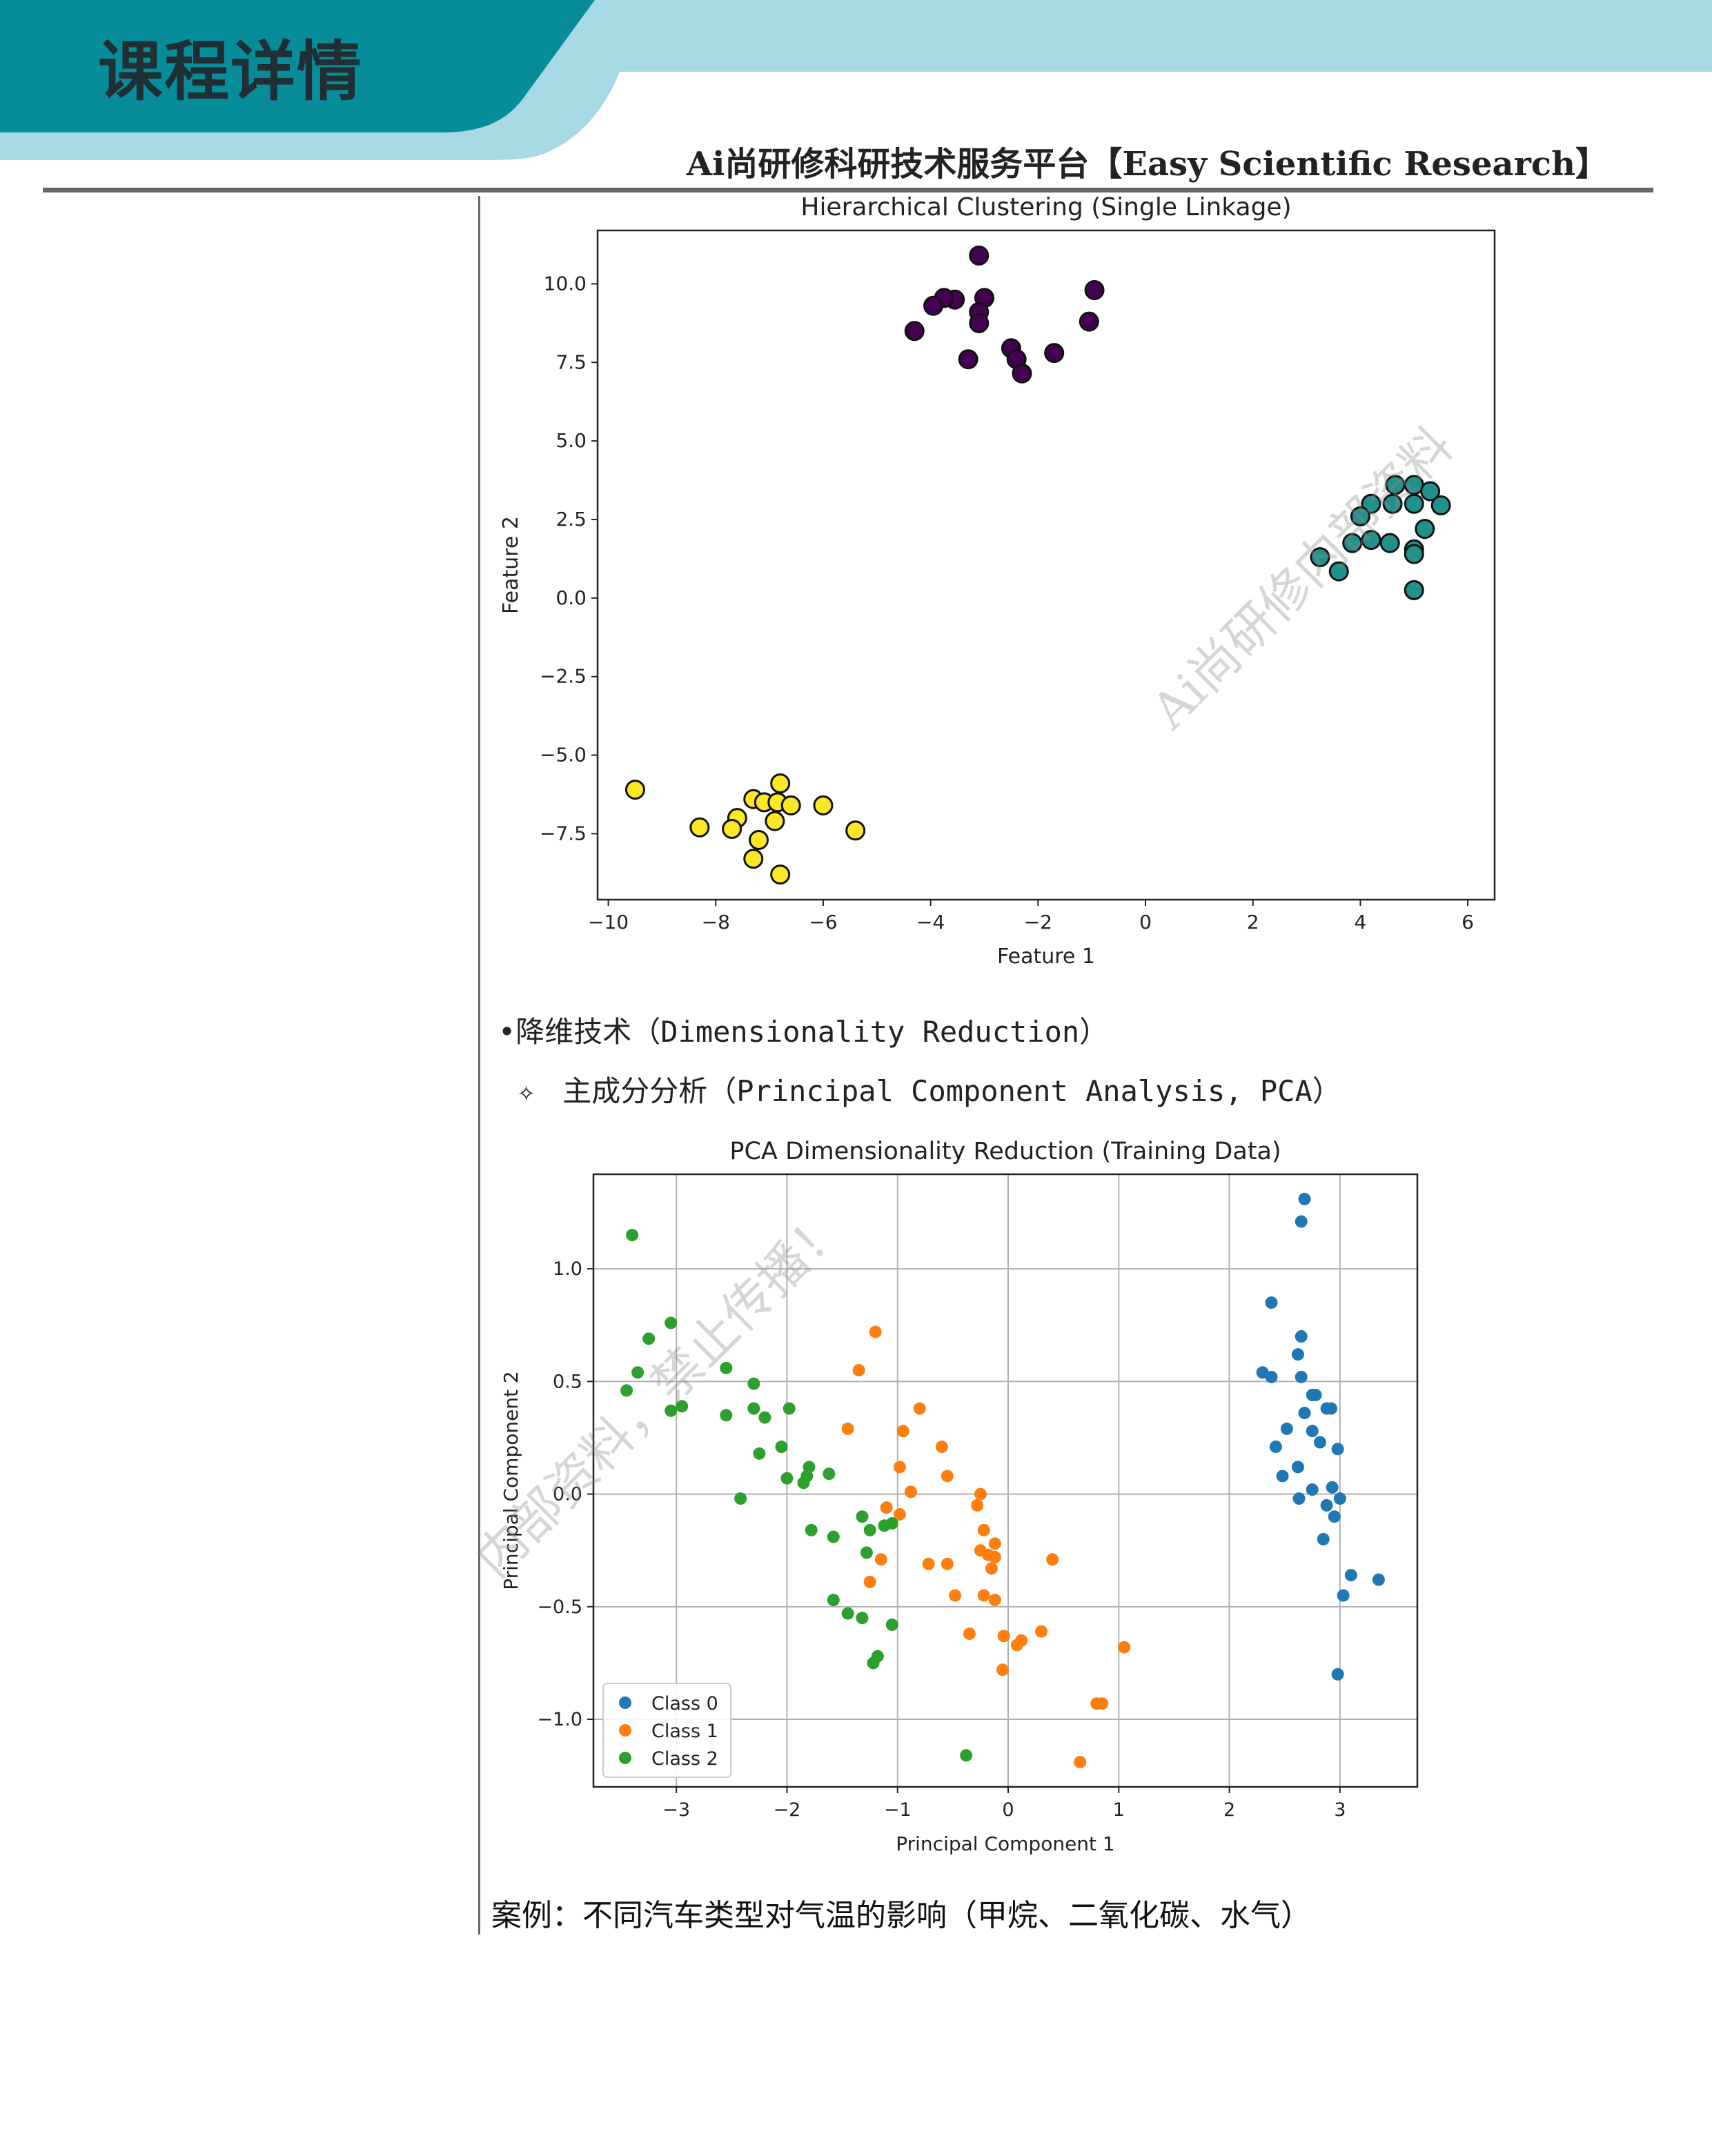  I want to click on case-caption: 案例：不同汽车类型对气温的影响（甲烷、二氧化碳、水气）, so click(901, 1915).